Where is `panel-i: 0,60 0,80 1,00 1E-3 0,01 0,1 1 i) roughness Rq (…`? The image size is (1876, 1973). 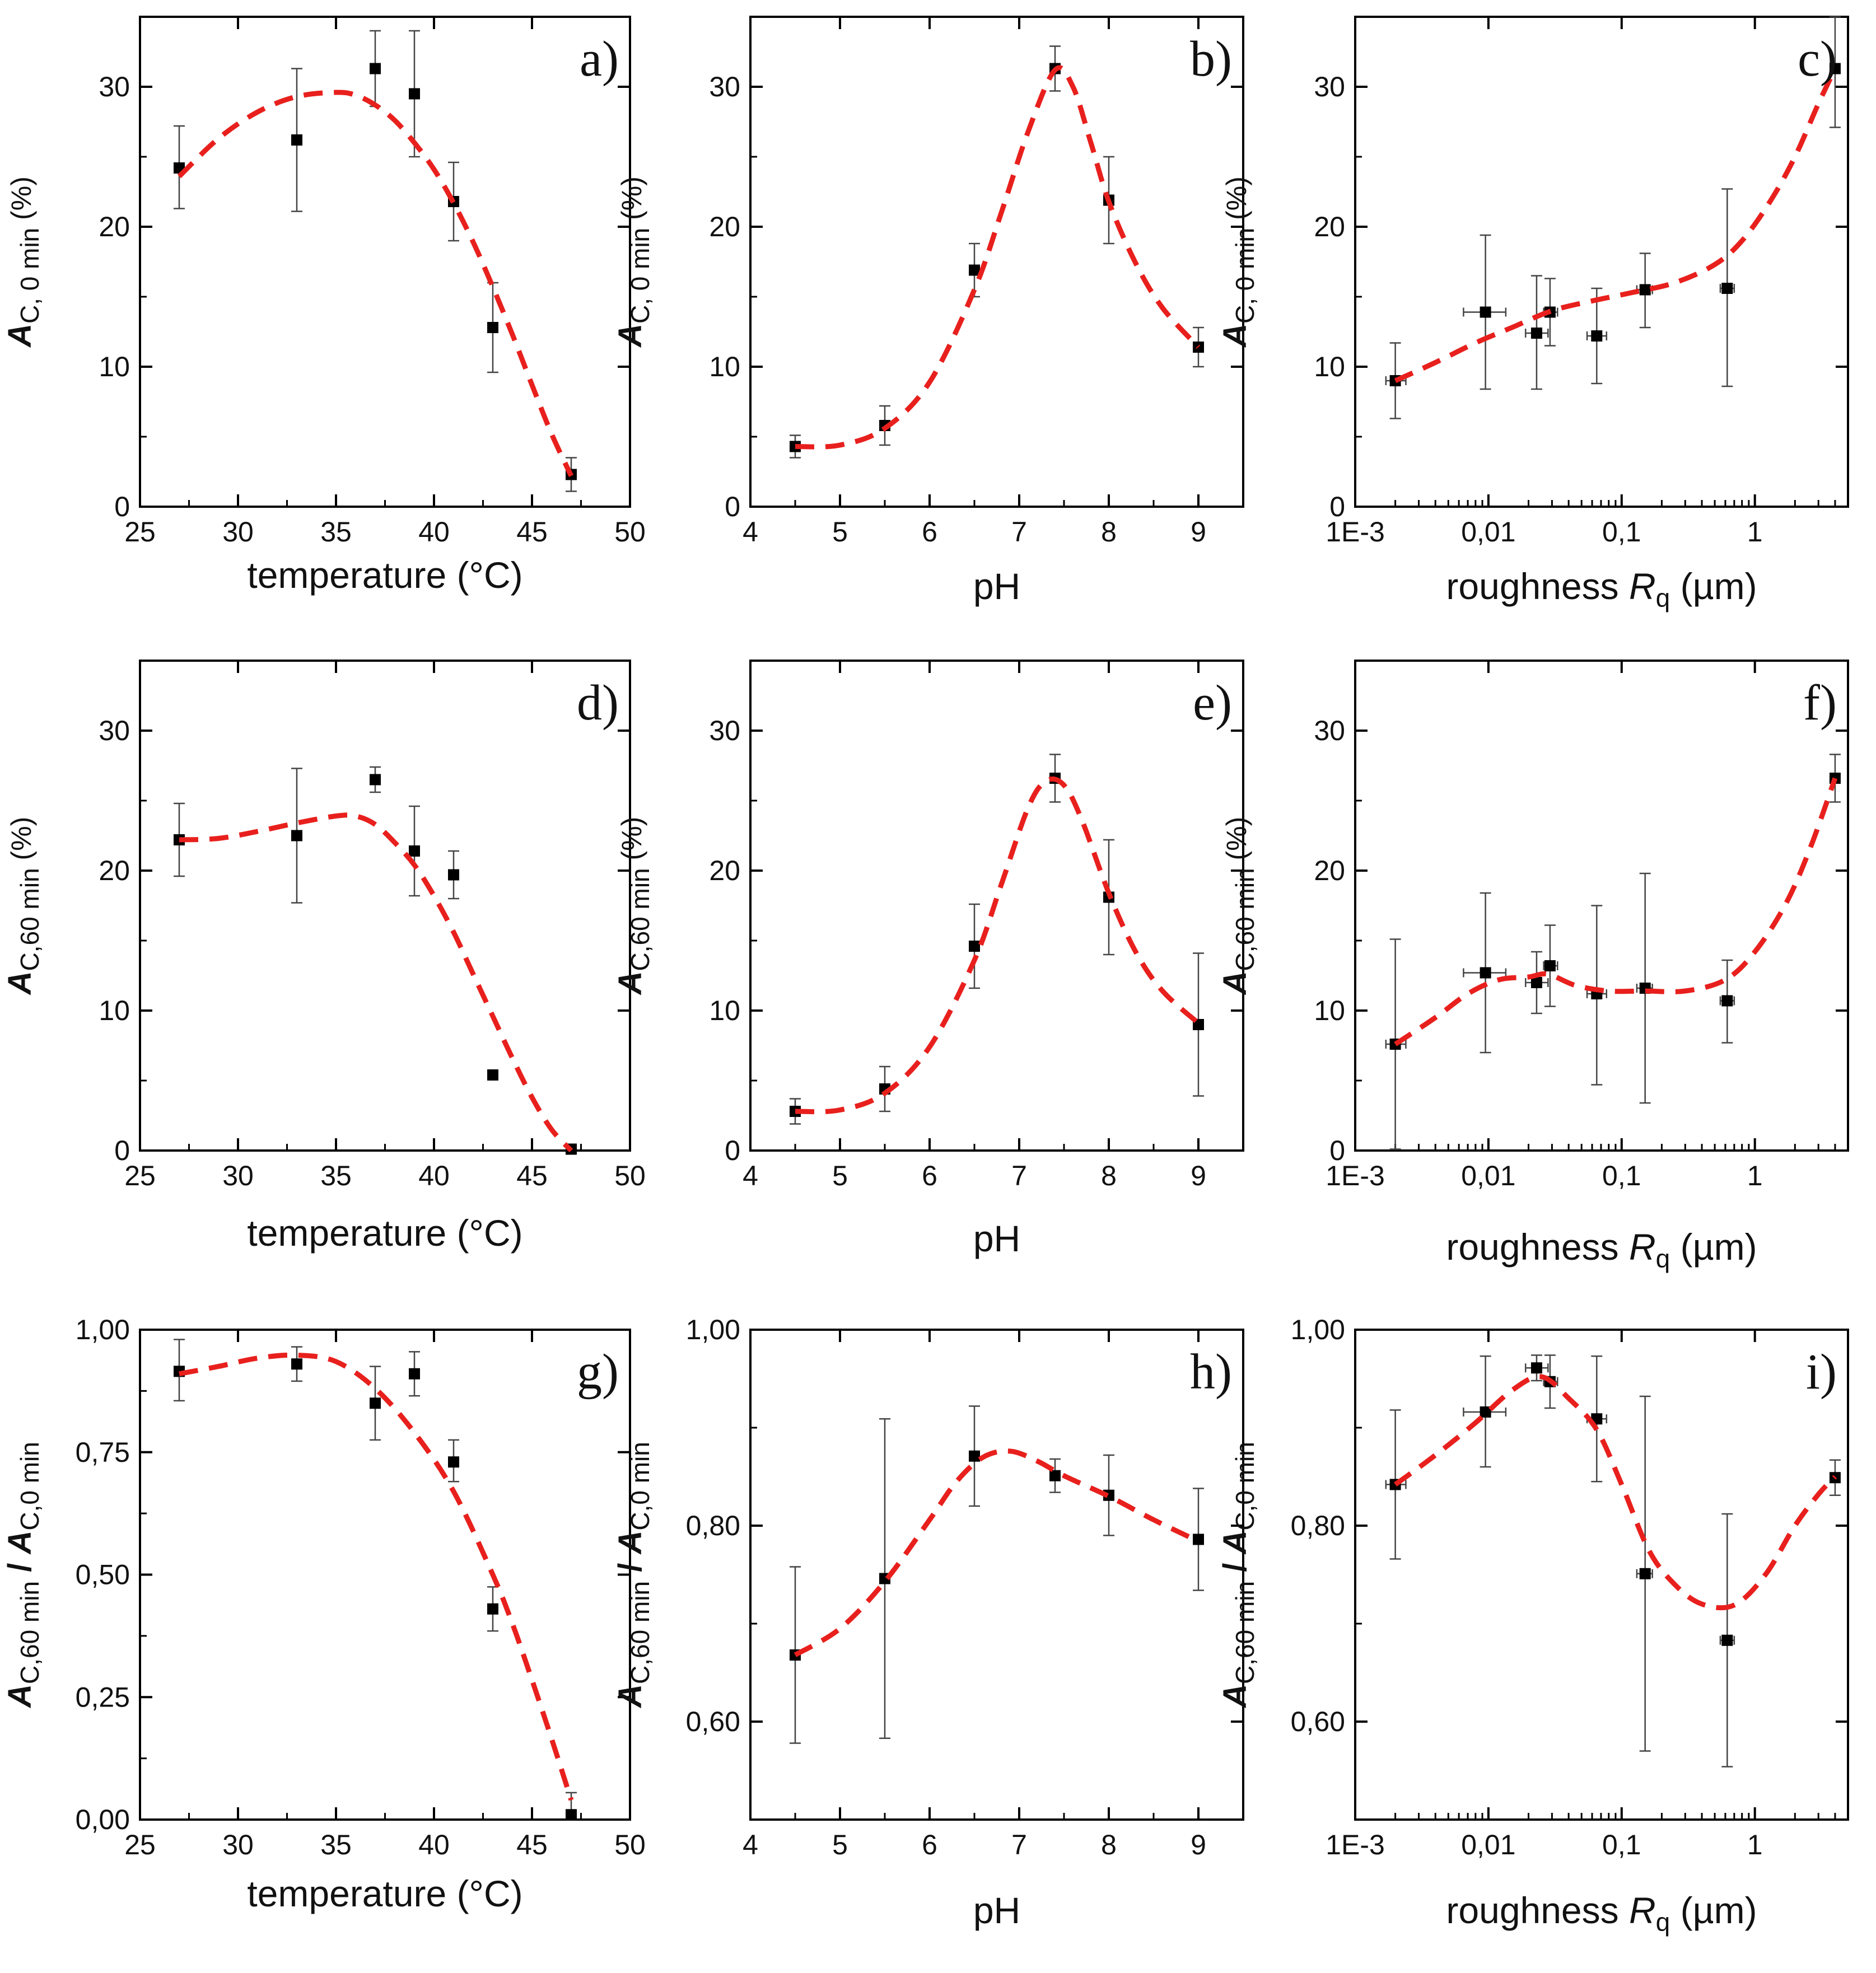 panel-i: 0,60 0,80 1,00 1E-3 0,01 0,1 1 i) roughness Rq (… is located at coordinates (1533, 1626).